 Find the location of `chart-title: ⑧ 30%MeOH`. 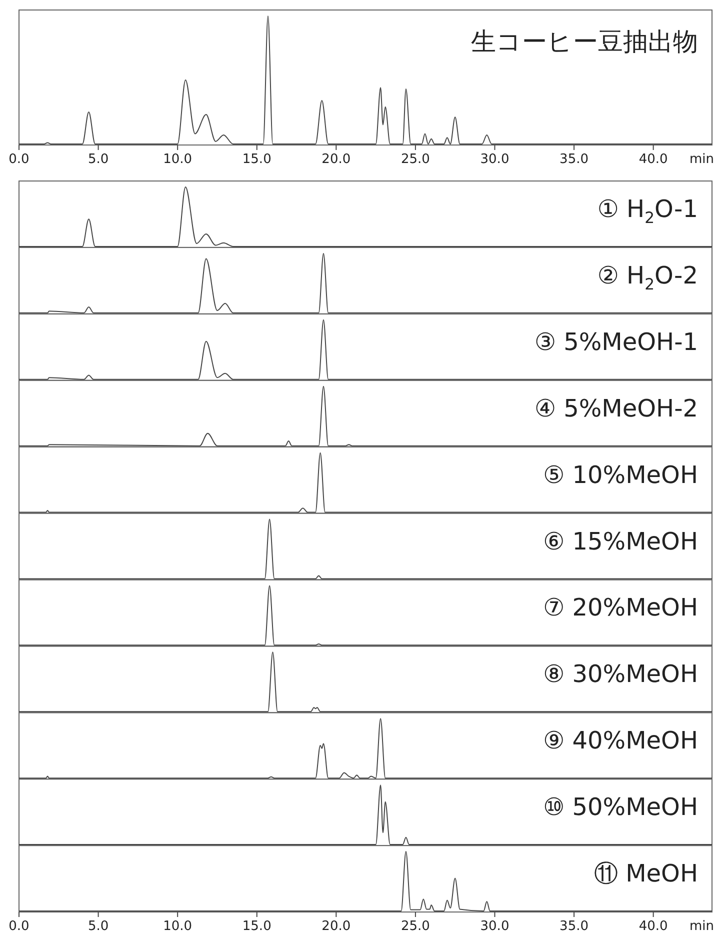

chart-title: ⑧ 30%MeOH is located at coordinates (620, 674).